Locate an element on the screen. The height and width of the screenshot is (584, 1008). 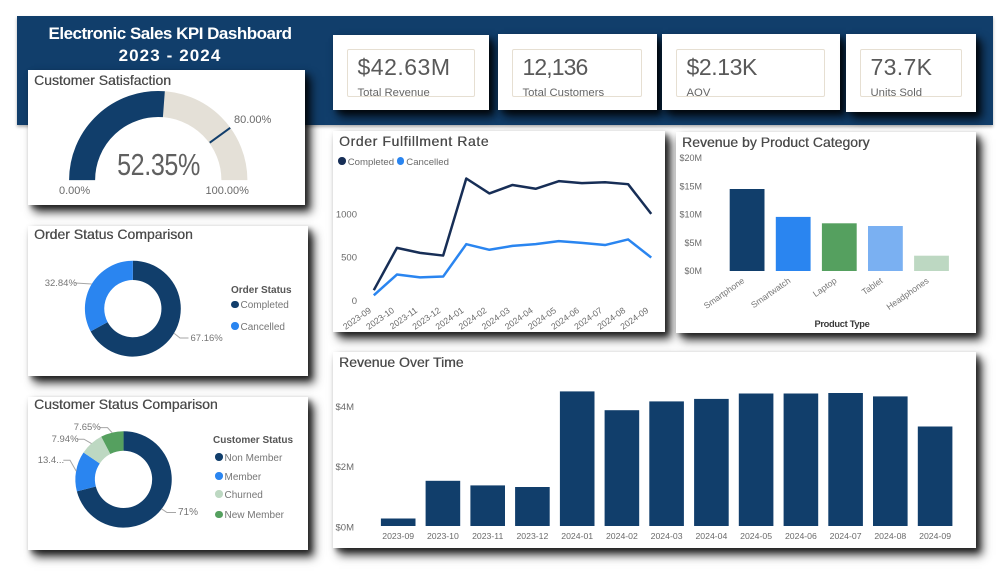
svg-text: 2023-10 is located at coordinates (443, 536).